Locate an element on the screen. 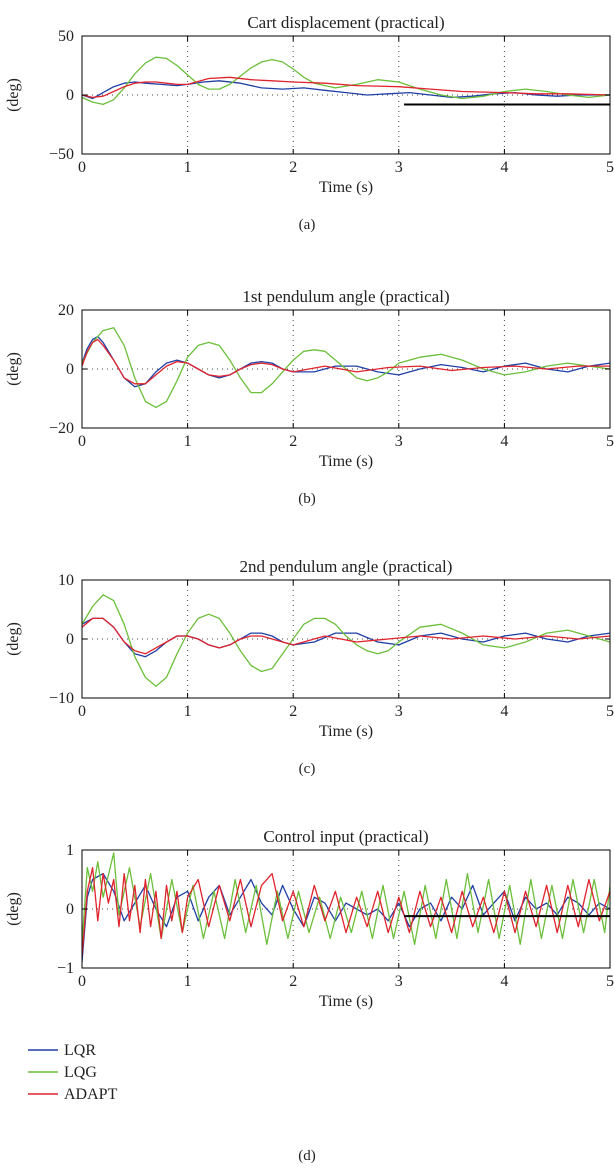 The width and height of the screenshot is (614, 1169). legend-label-lqg: LQG is located at coordinates (80, 1072).